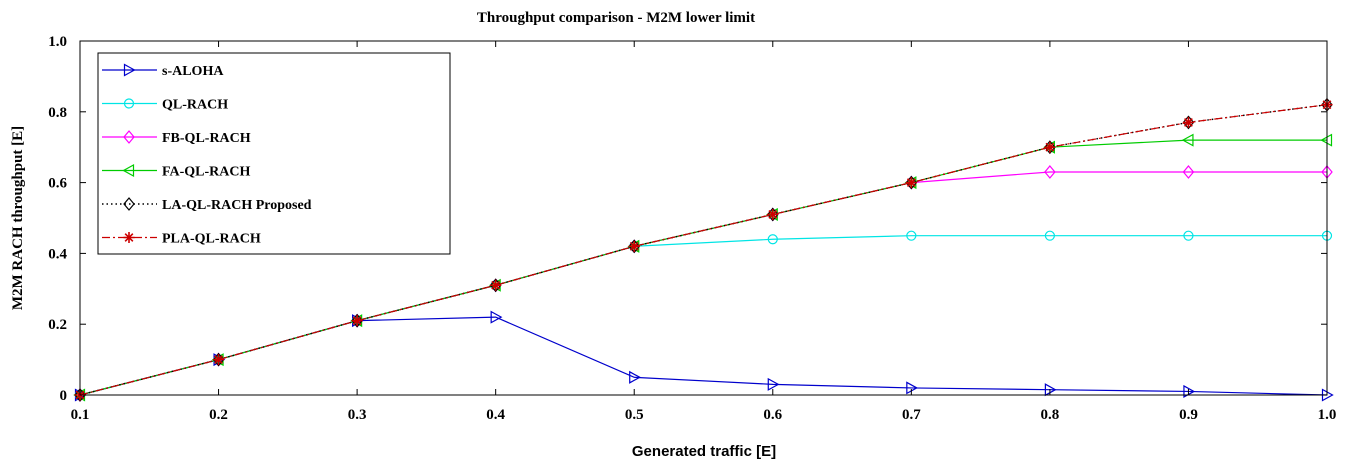 The width and height of the screenshot is (1354, 463). Describe the element at coordinates (57, 113) in the screenshot. I see `y-tick-label: 0.8` at that location.